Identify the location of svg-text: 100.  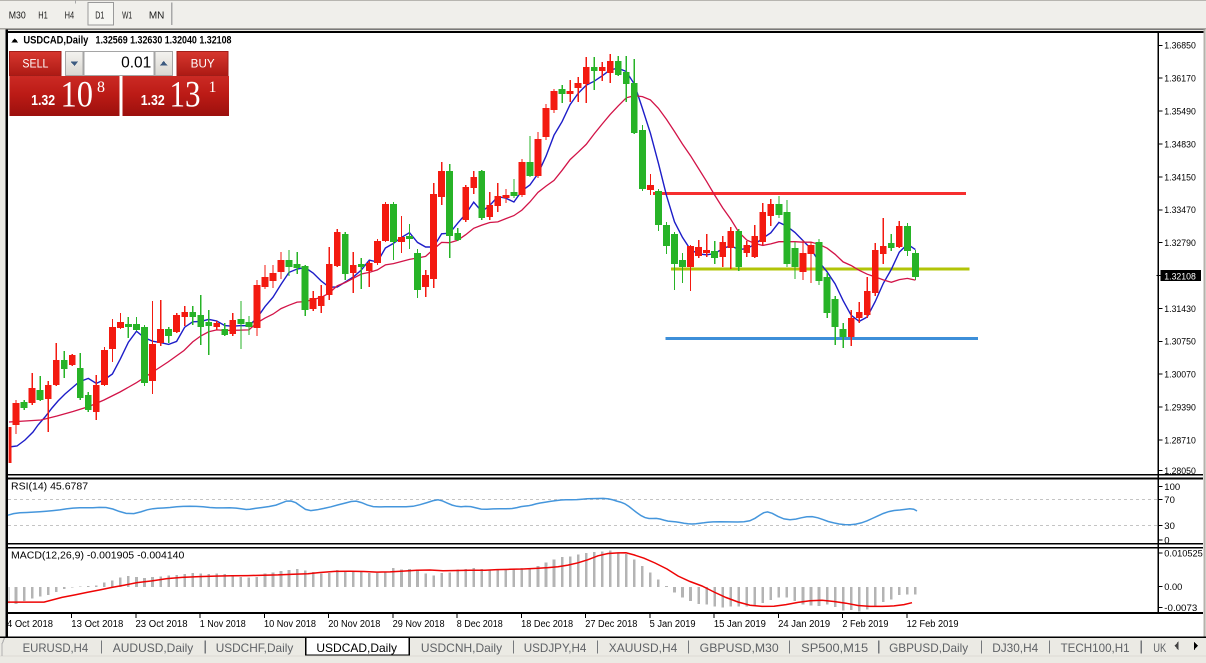
(1172, 487).